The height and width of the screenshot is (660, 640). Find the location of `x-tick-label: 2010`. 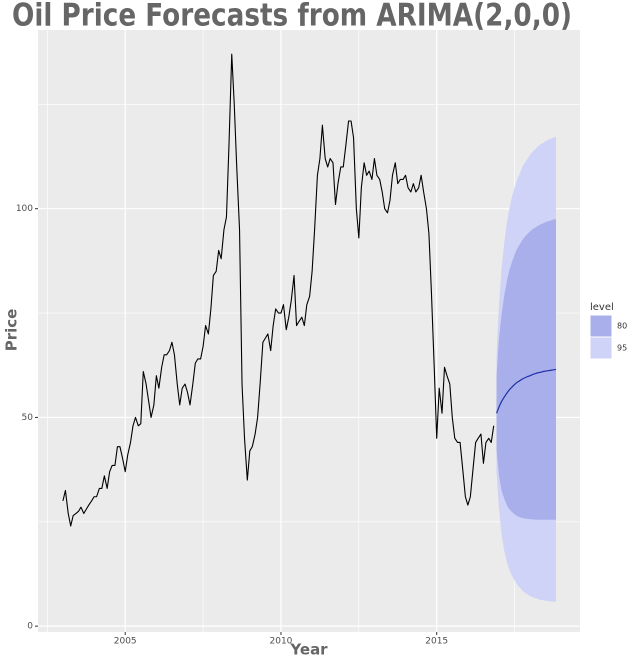

x-tick-label: 2010 is located at coordinates (281, 642).